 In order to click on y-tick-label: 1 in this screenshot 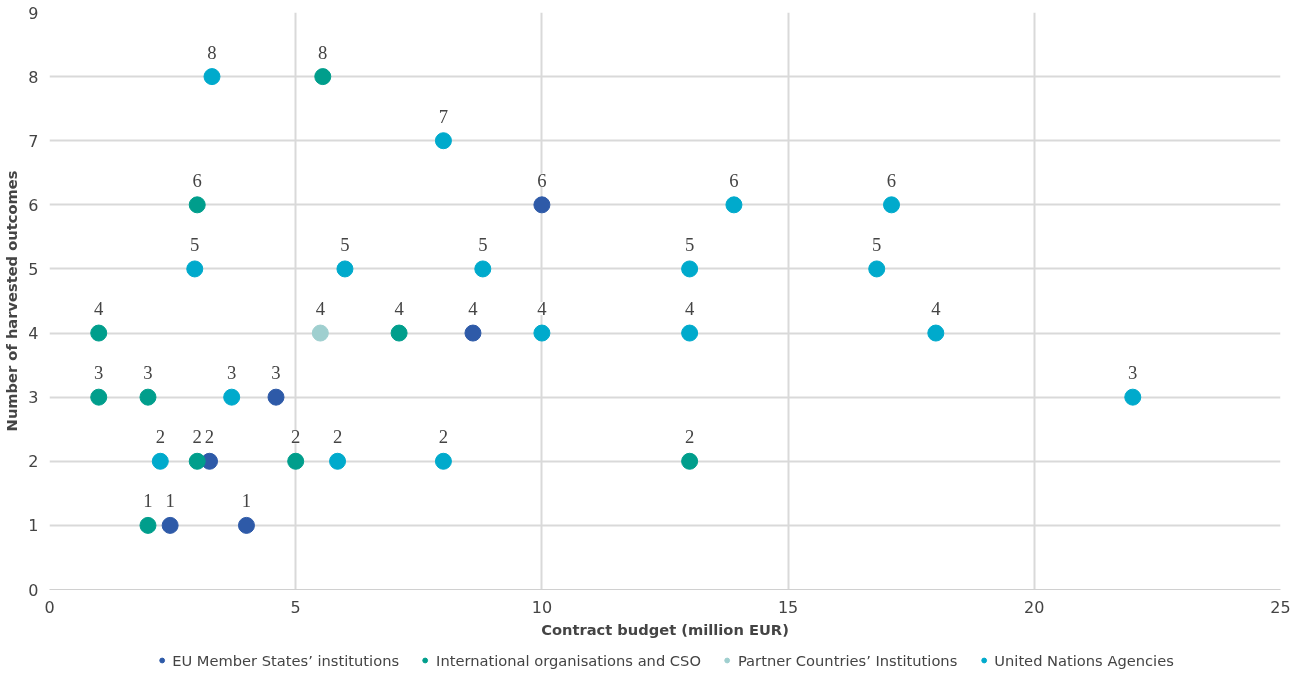, I will do `click(33, 526)`.